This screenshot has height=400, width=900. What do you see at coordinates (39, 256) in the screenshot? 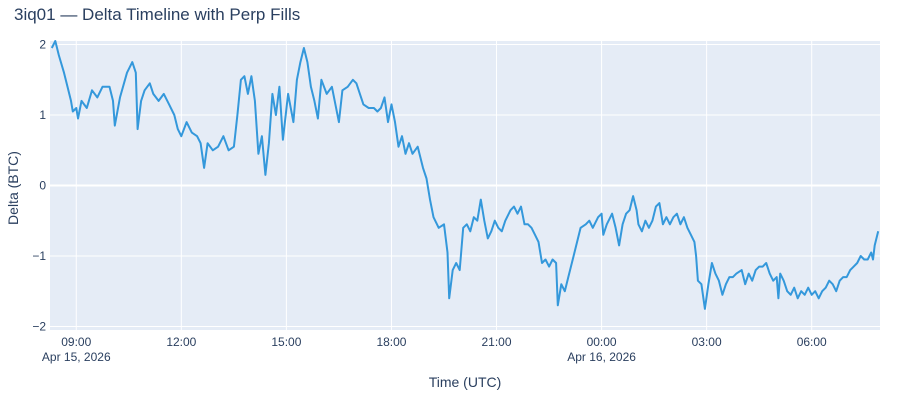
I see `y-tick-label: −1` at bounding box center [39, 256].